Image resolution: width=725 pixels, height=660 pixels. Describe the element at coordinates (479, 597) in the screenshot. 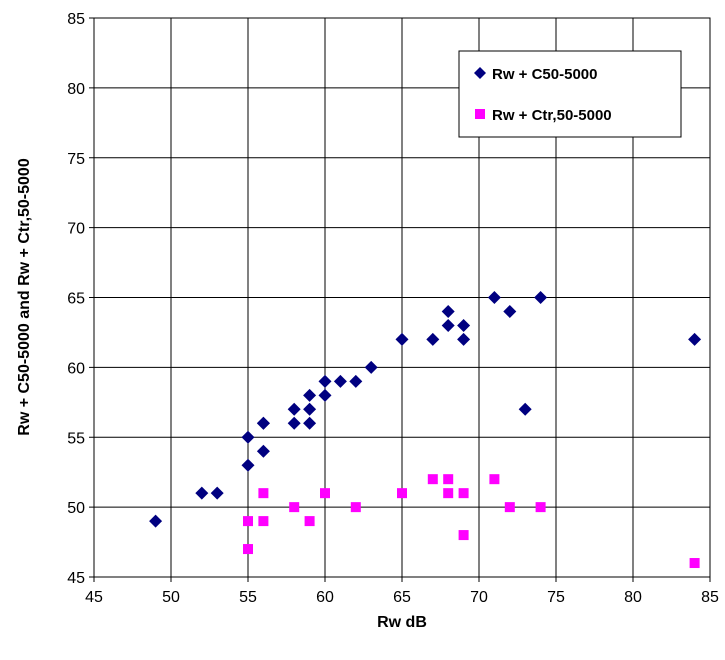

I see `x-tick-label: 70` at that location.